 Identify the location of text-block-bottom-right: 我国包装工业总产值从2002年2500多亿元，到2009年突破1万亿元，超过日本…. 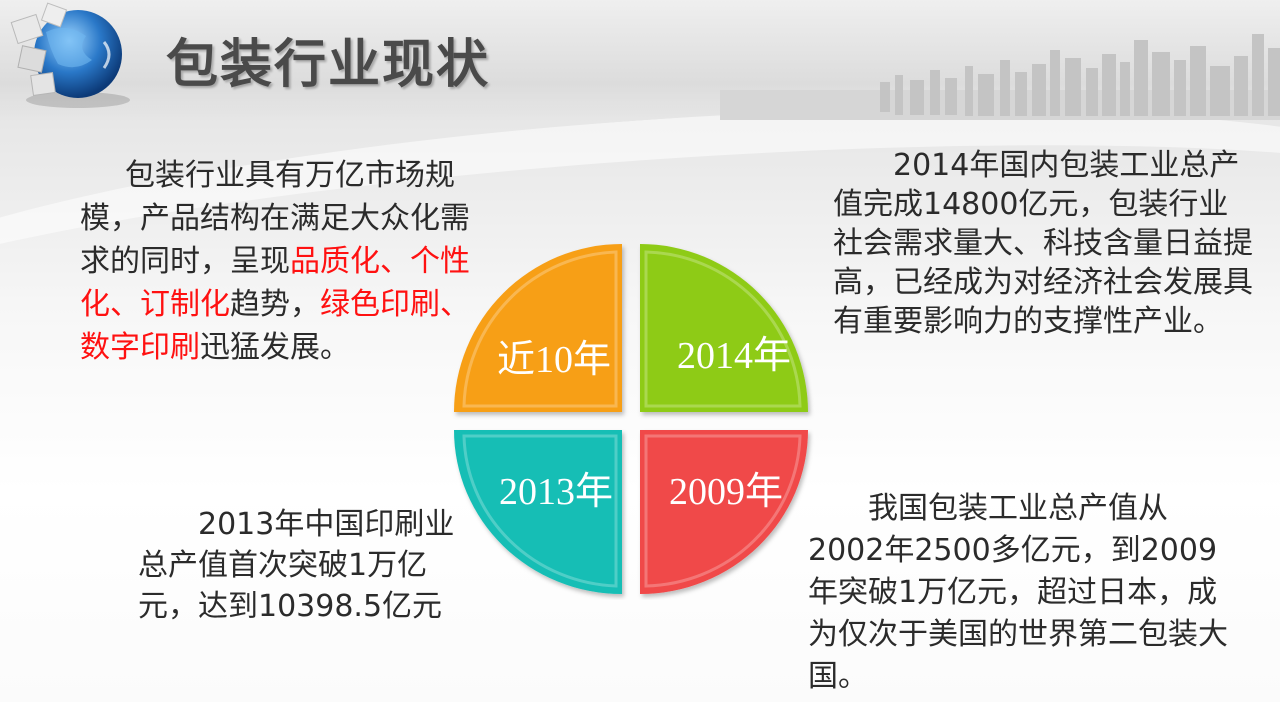
(1018, 593).